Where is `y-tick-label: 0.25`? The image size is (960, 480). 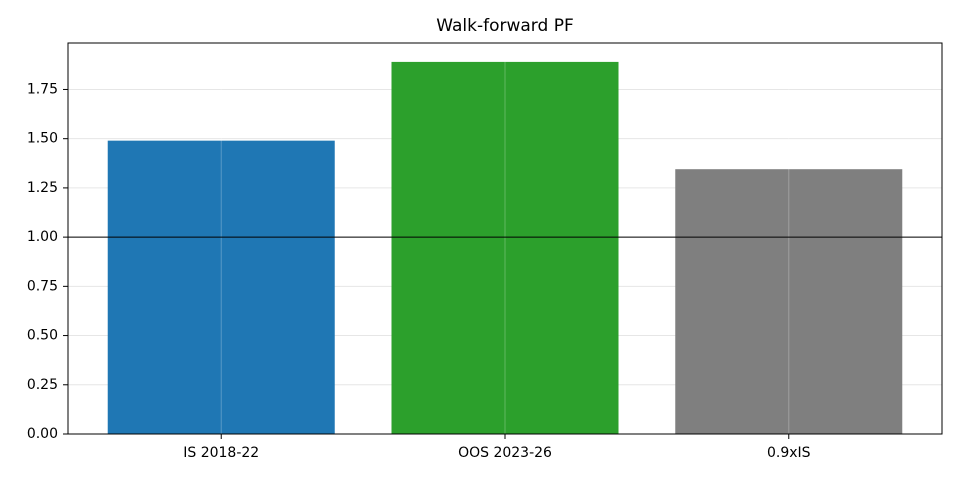 y-tick-label: 0.25 is located at coordinates (42, 385).